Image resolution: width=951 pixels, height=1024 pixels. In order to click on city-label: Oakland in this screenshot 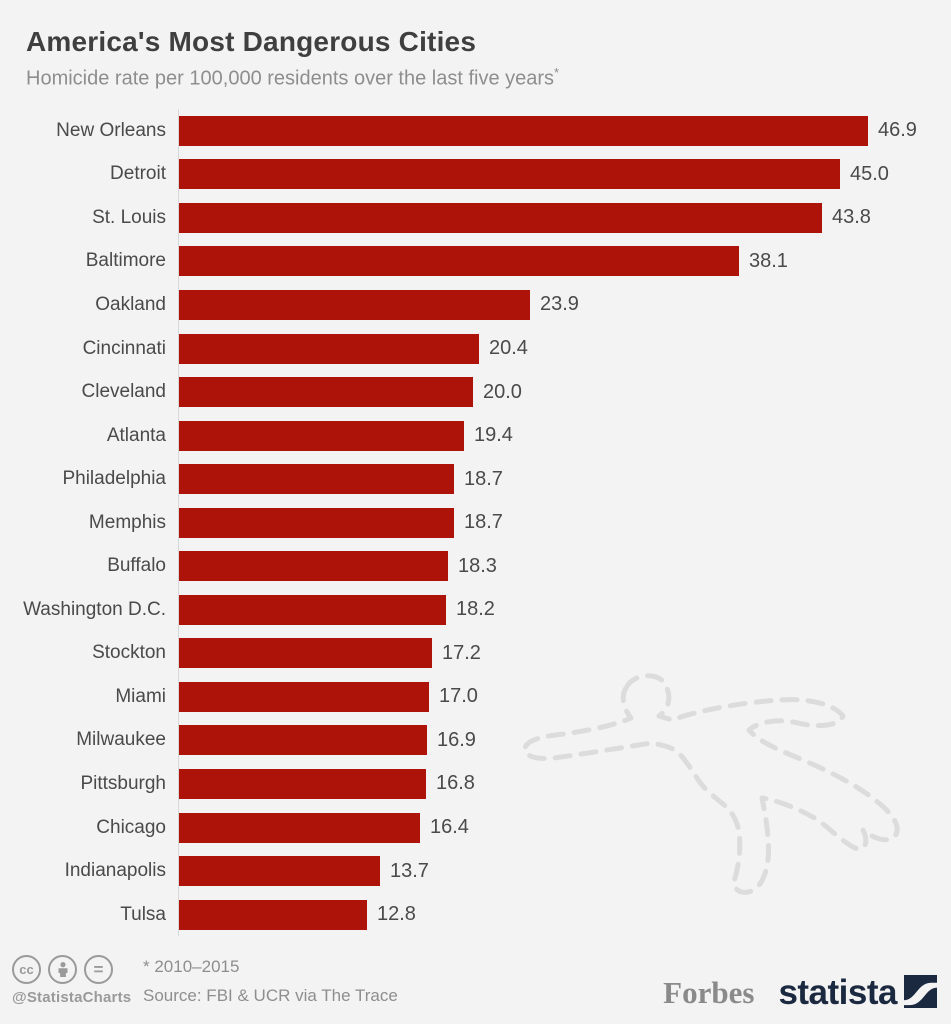, I will do `click(130, 304)`.